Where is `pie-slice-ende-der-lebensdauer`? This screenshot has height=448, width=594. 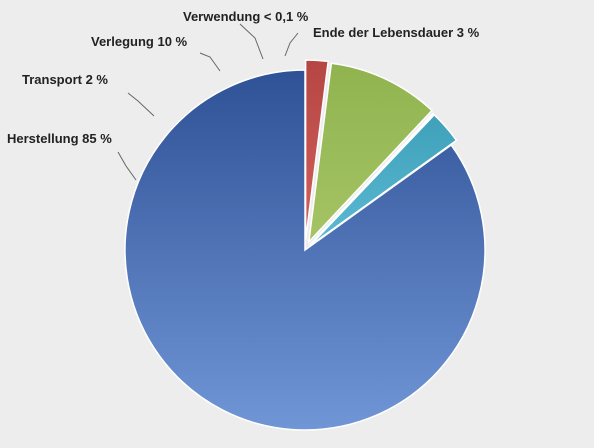 pie-slice-ende-der-lebensdauer is located at coordinates (383, 180).